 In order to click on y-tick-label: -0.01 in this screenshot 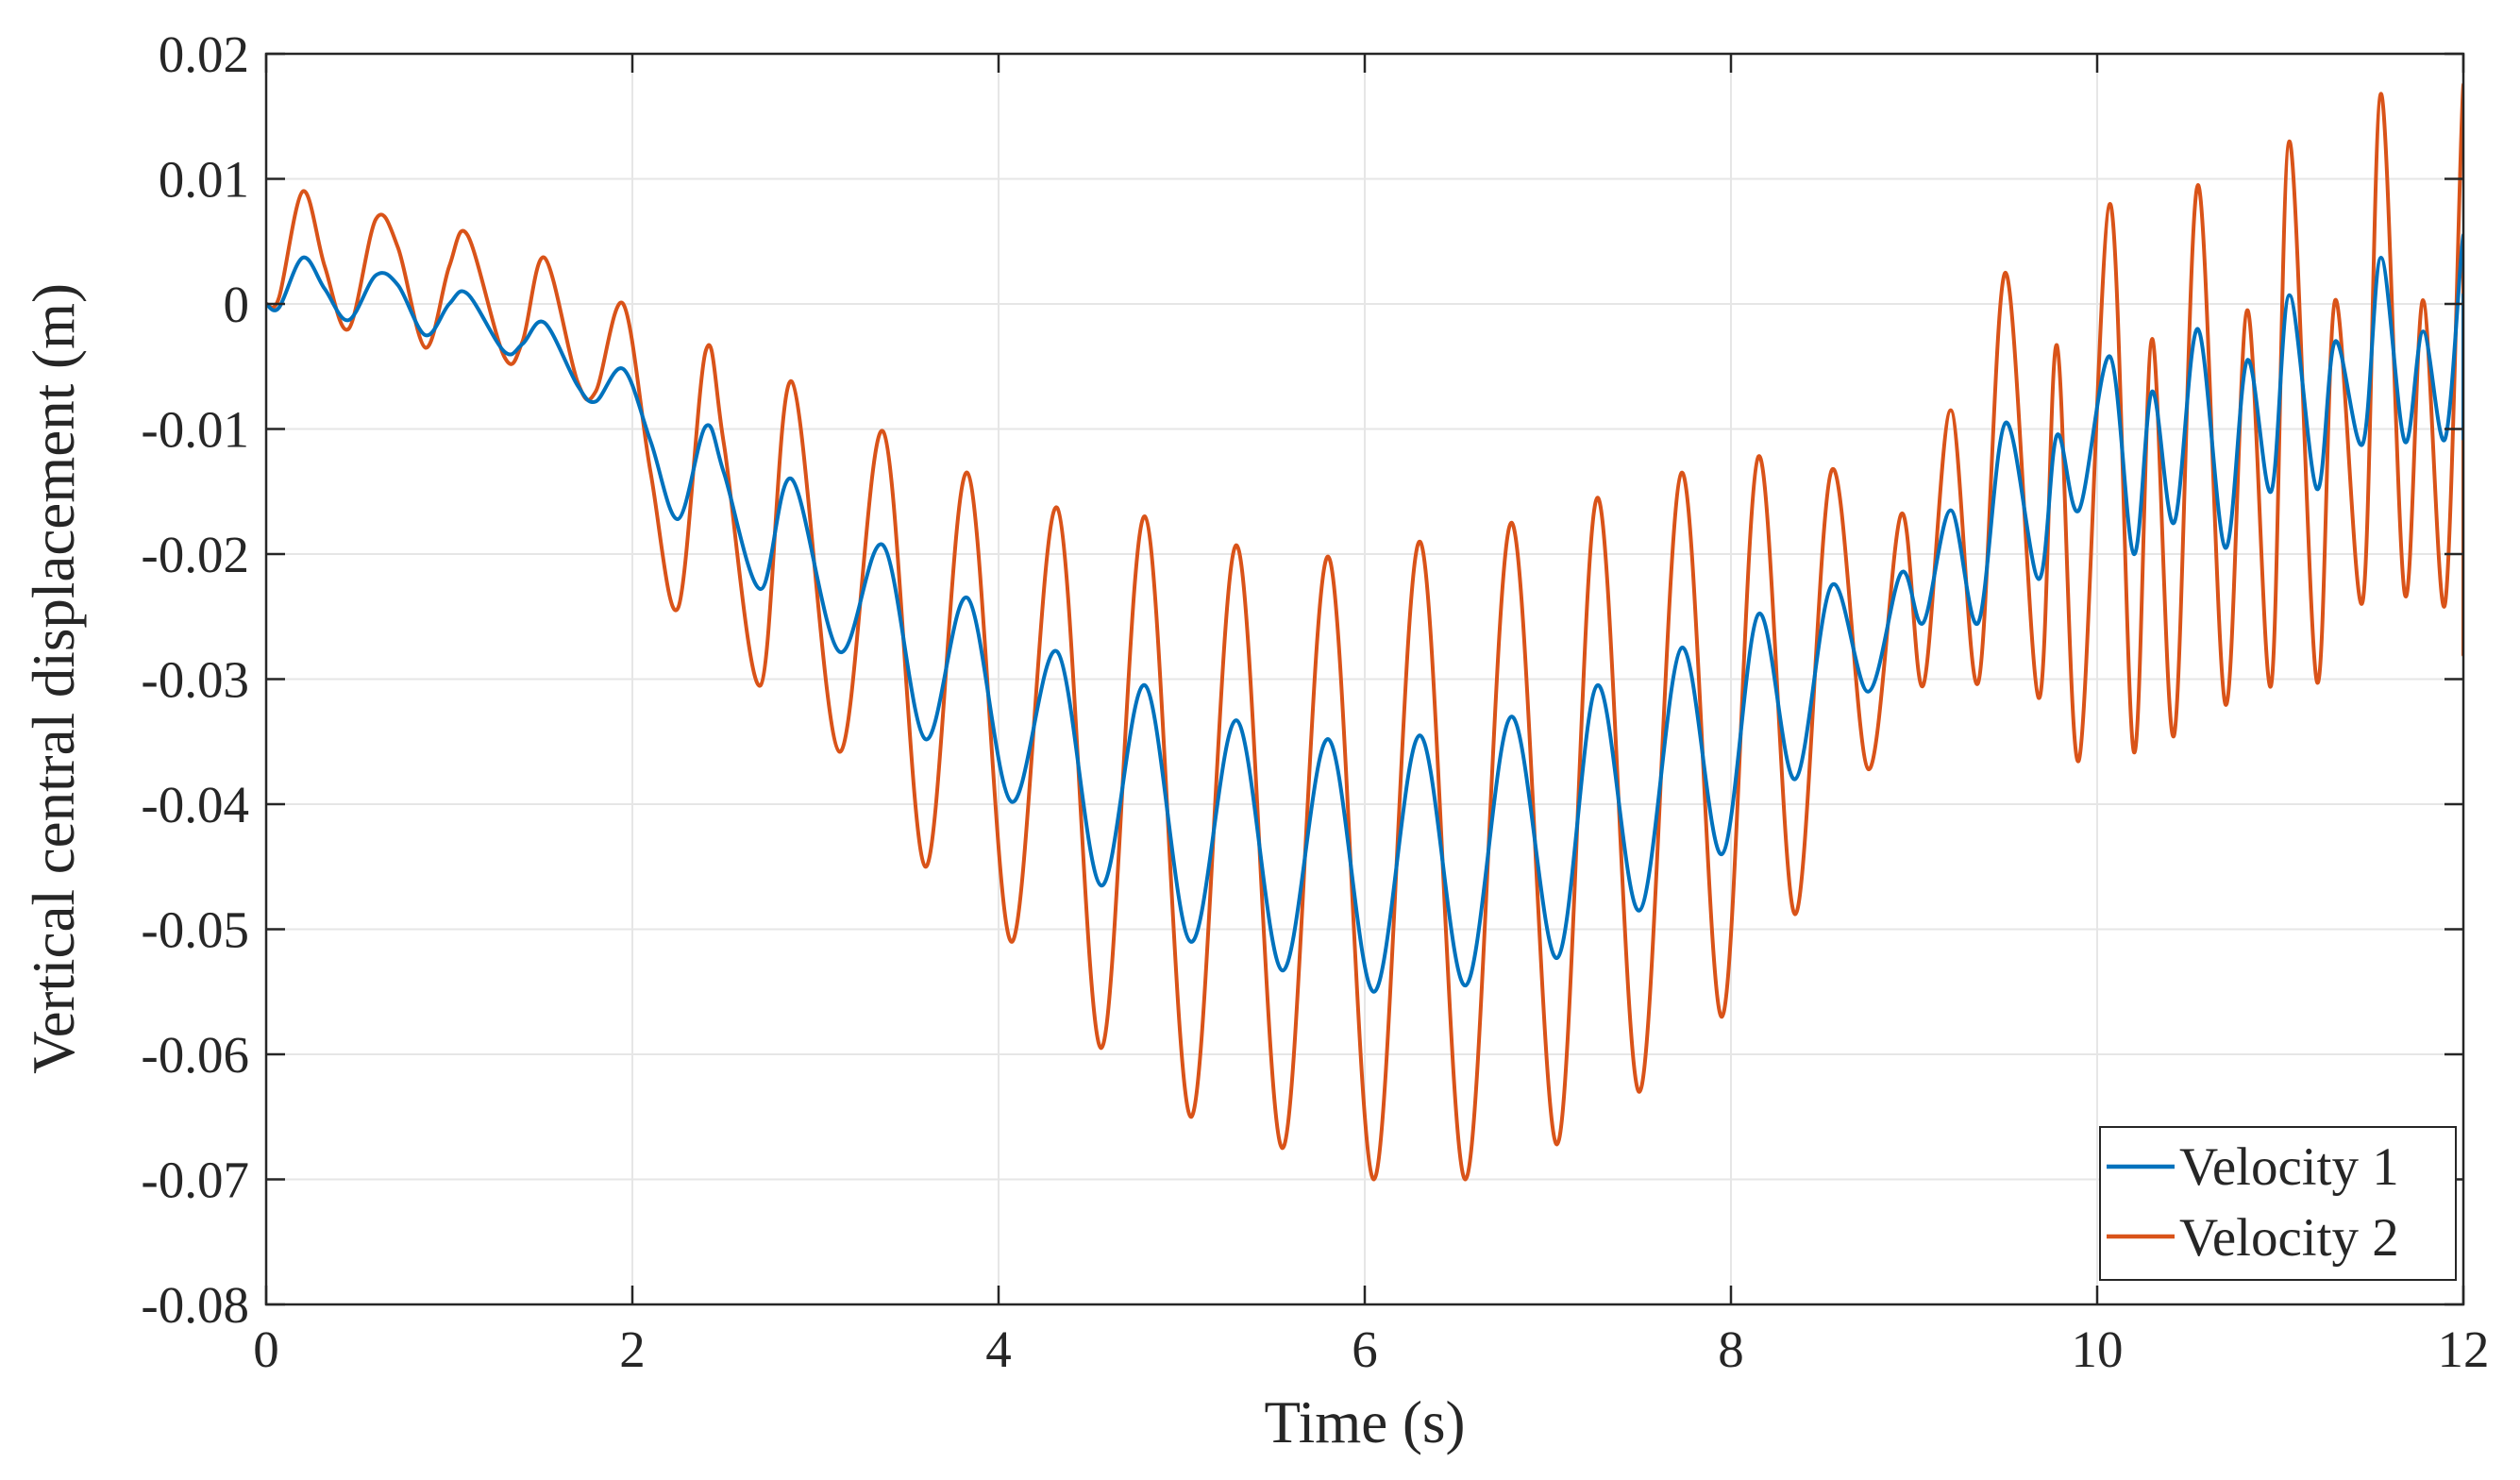, I will do `click(195, 430)`.